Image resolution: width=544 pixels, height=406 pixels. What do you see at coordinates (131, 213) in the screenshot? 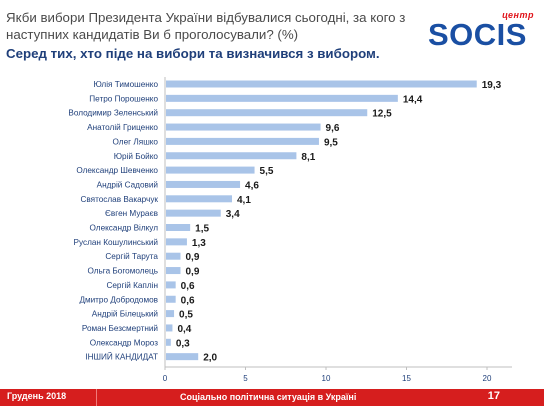
I see `category-label: Євген Мураєв` at bounding box center [131, 213].